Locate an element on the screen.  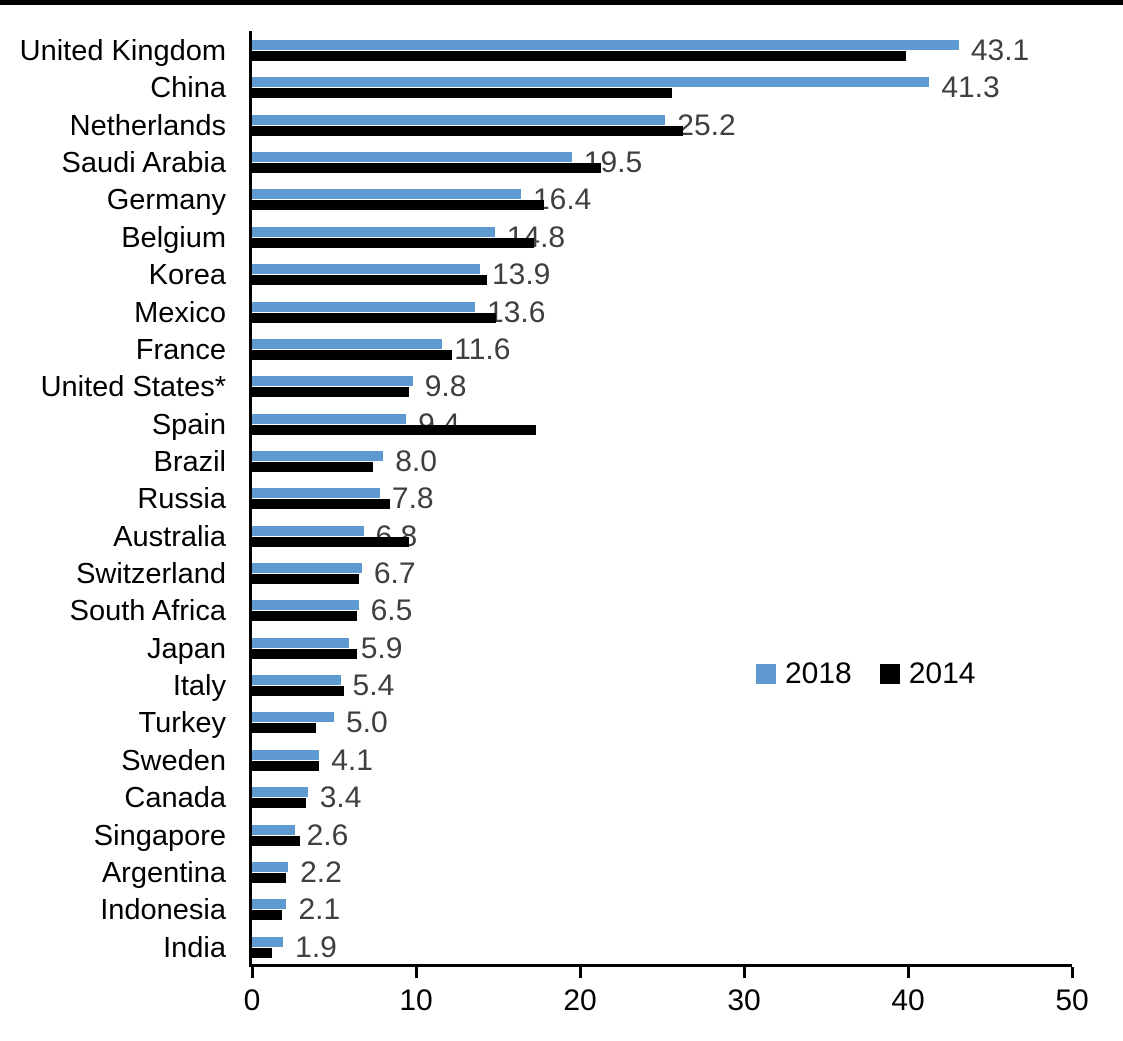
category-label: Japan is located at coordinates (186, 648).